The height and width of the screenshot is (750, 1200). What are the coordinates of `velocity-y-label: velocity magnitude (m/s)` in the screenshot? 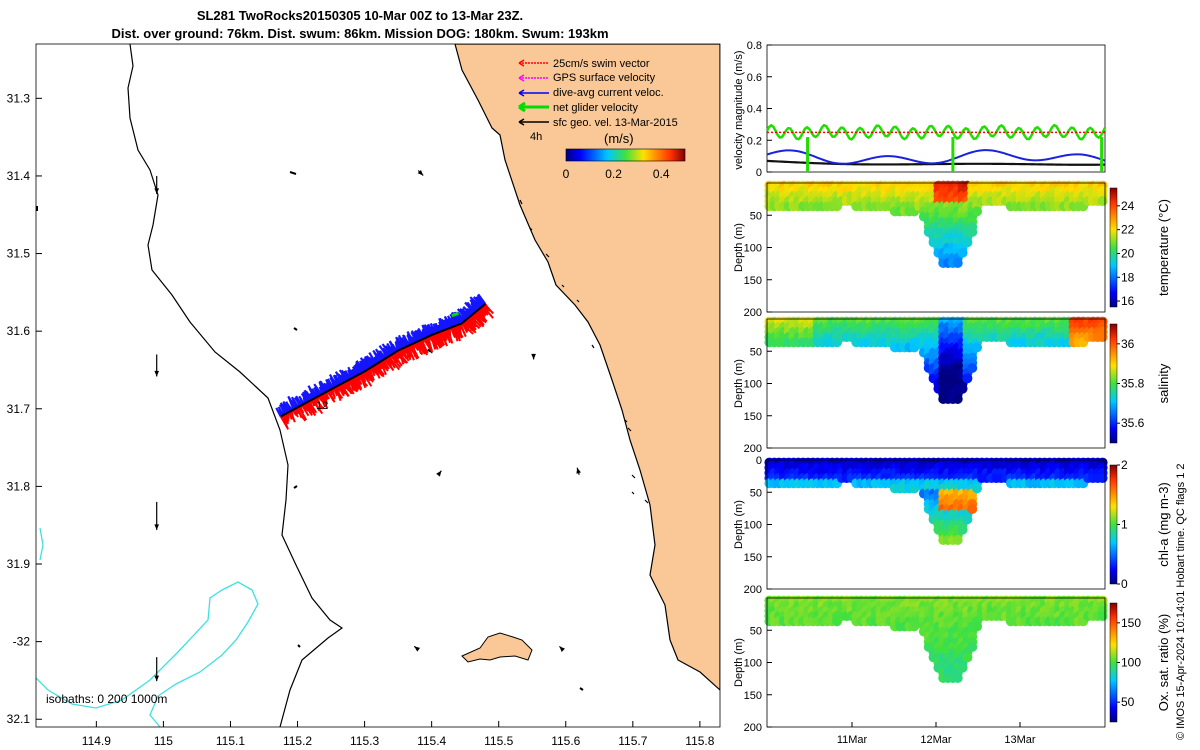 It's located at (739, 109).